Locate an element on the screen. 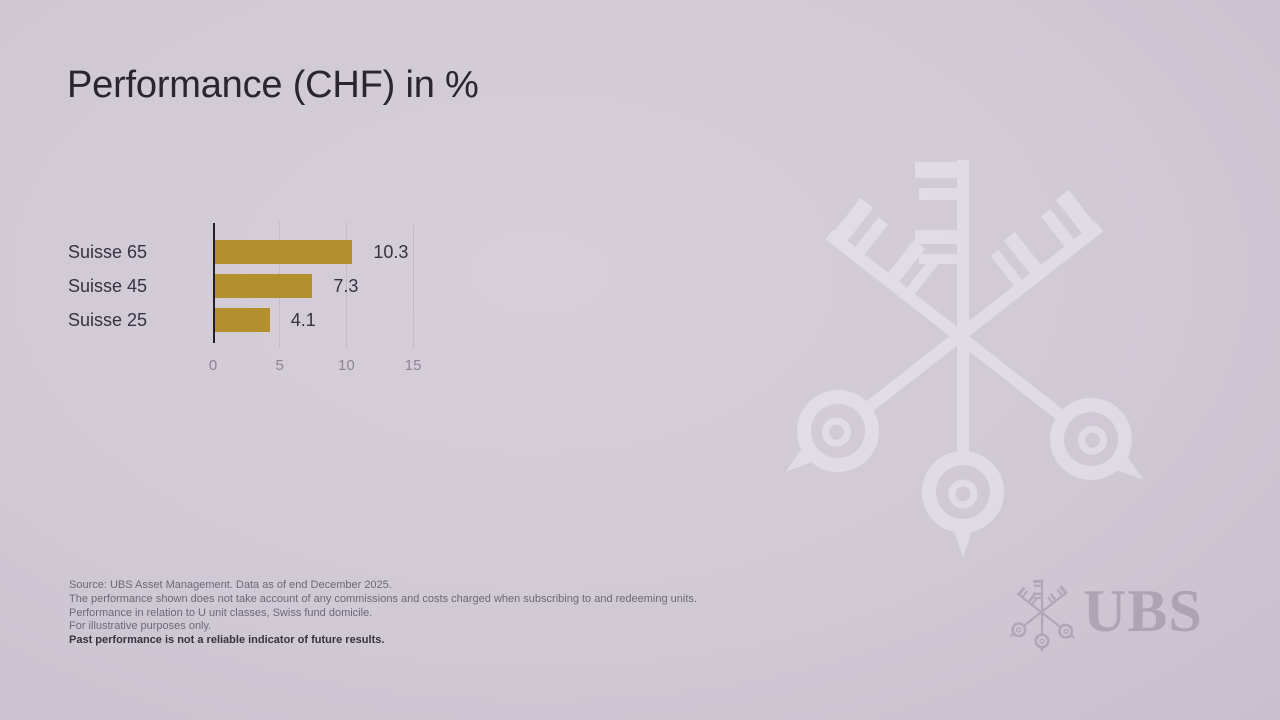 The image size is (1280, 720). axis-line is located at coordinates (214, 283).